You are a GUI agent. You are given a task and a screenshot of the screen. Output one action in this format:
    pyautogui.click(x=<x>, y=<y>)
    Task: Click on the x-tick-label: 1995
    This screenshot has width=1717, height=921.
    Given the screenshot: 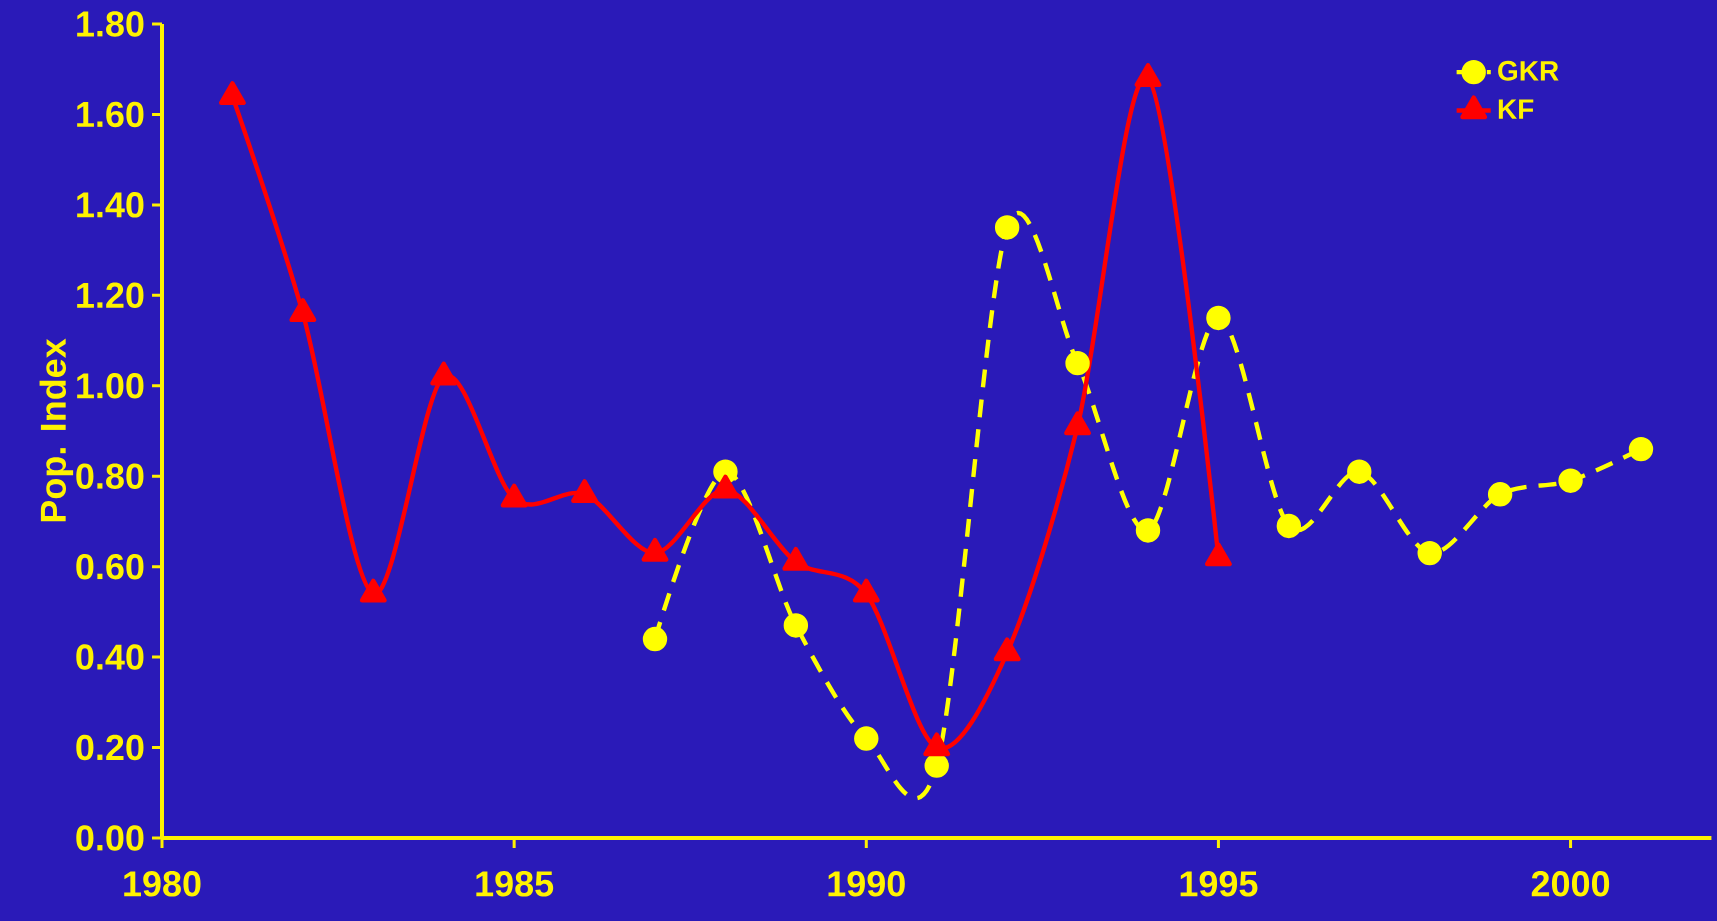 What is the action you would take?
    pyautogui.click(x=1219, y=884)
    